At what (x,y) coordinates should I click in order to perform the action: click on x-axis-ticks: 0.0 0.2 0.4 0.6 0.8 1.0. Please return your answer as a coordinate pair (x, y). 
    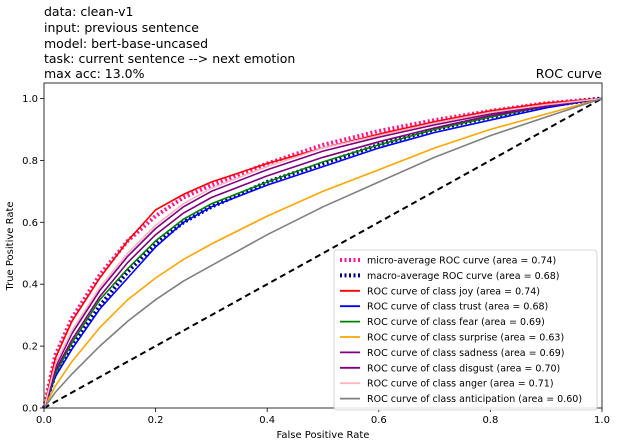
    Looking at the image, I should click on (323, 417).